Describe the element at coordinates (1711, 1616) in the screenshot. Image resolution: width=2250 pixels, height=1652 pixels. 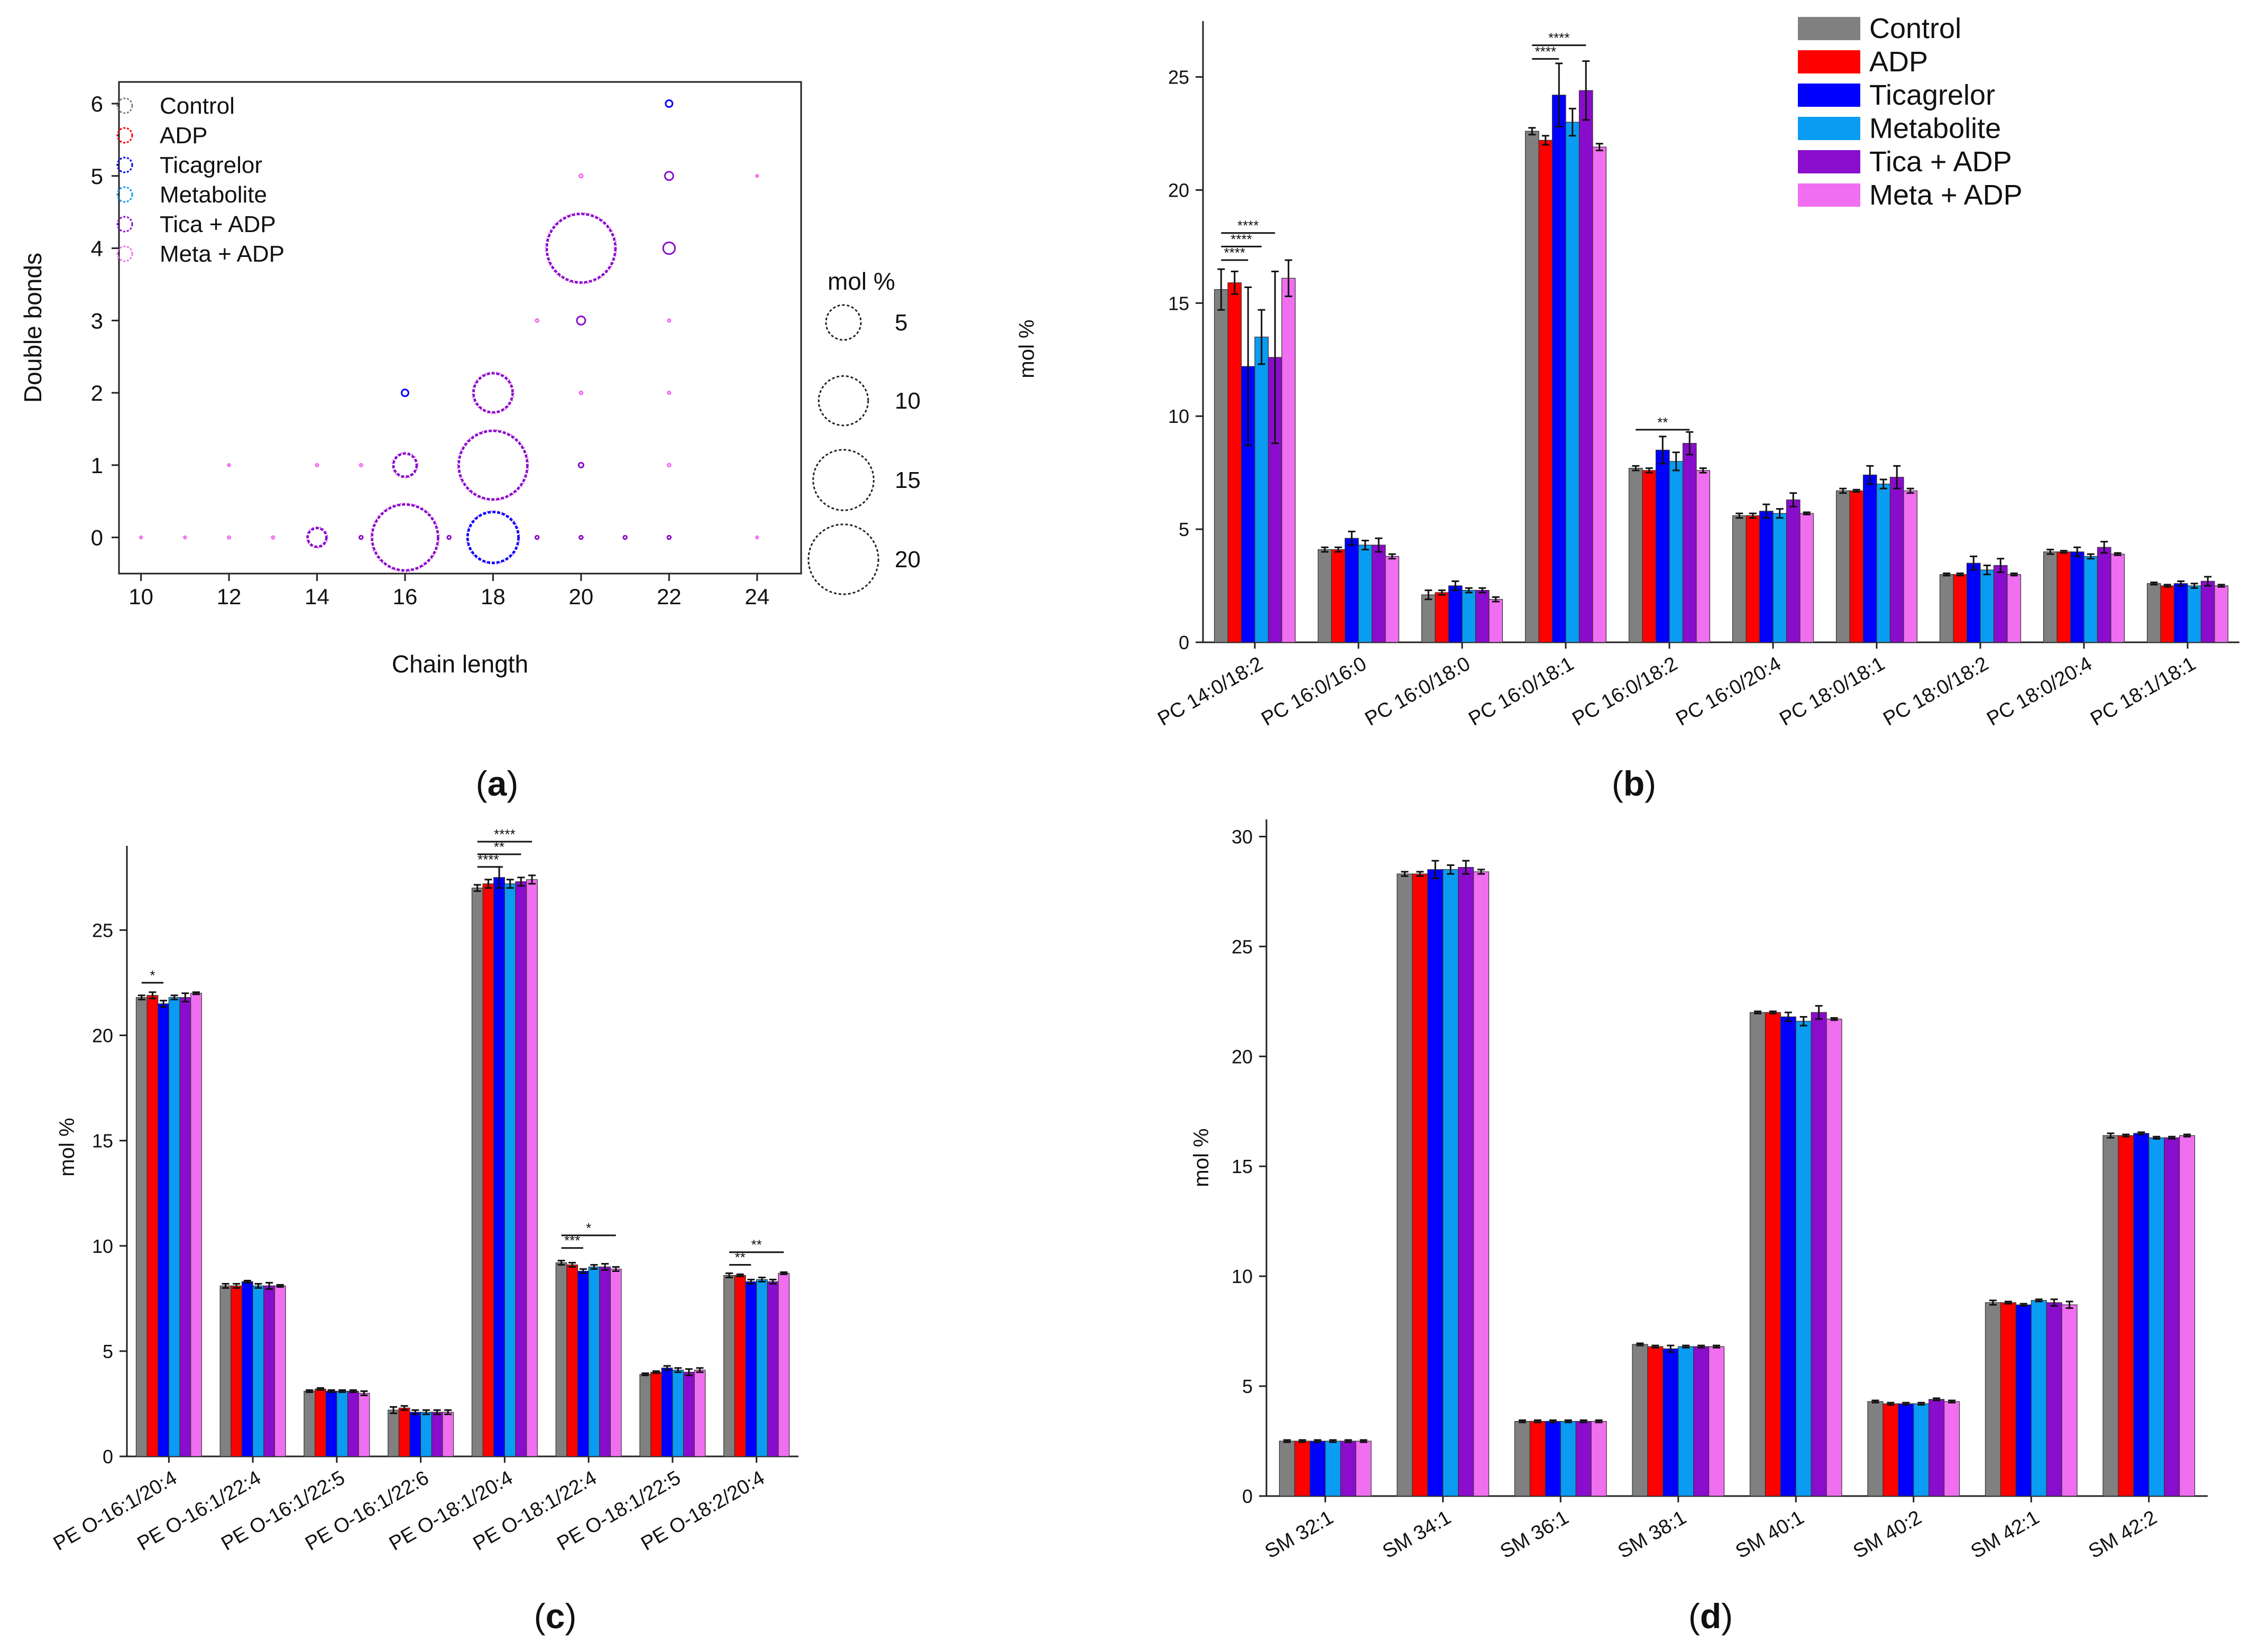
I see `panel-letter-d-text: d` at that location.